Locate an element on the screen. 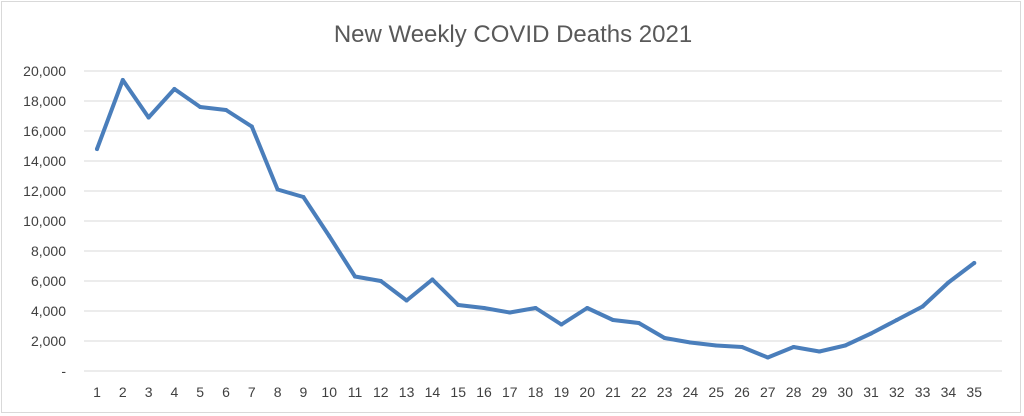  y-tick-label: 18,000 is located at coordinates (44, 101).